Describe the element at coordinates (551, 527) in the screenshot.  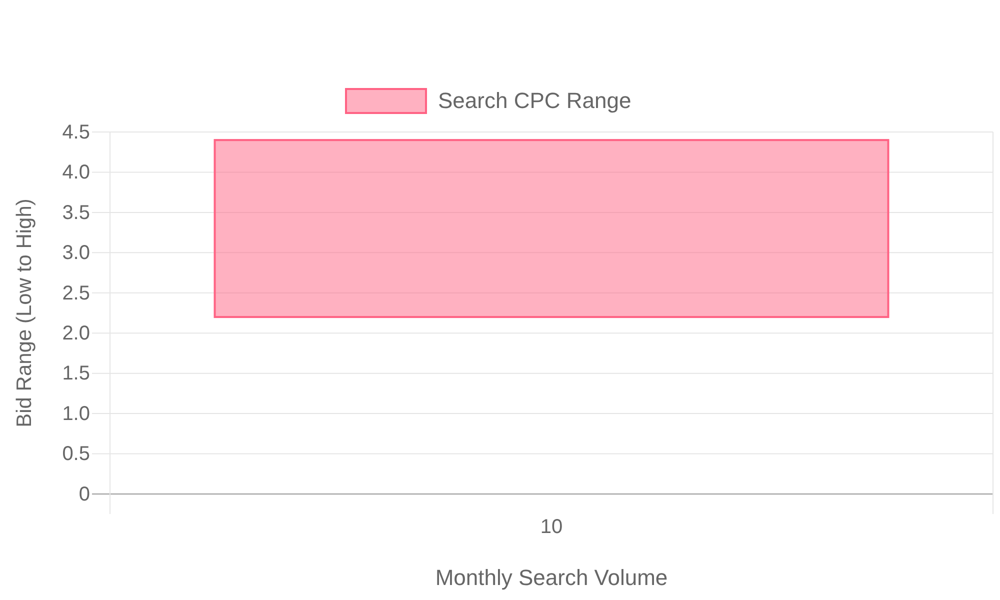
I see `x-tick-label: 10` at that location.